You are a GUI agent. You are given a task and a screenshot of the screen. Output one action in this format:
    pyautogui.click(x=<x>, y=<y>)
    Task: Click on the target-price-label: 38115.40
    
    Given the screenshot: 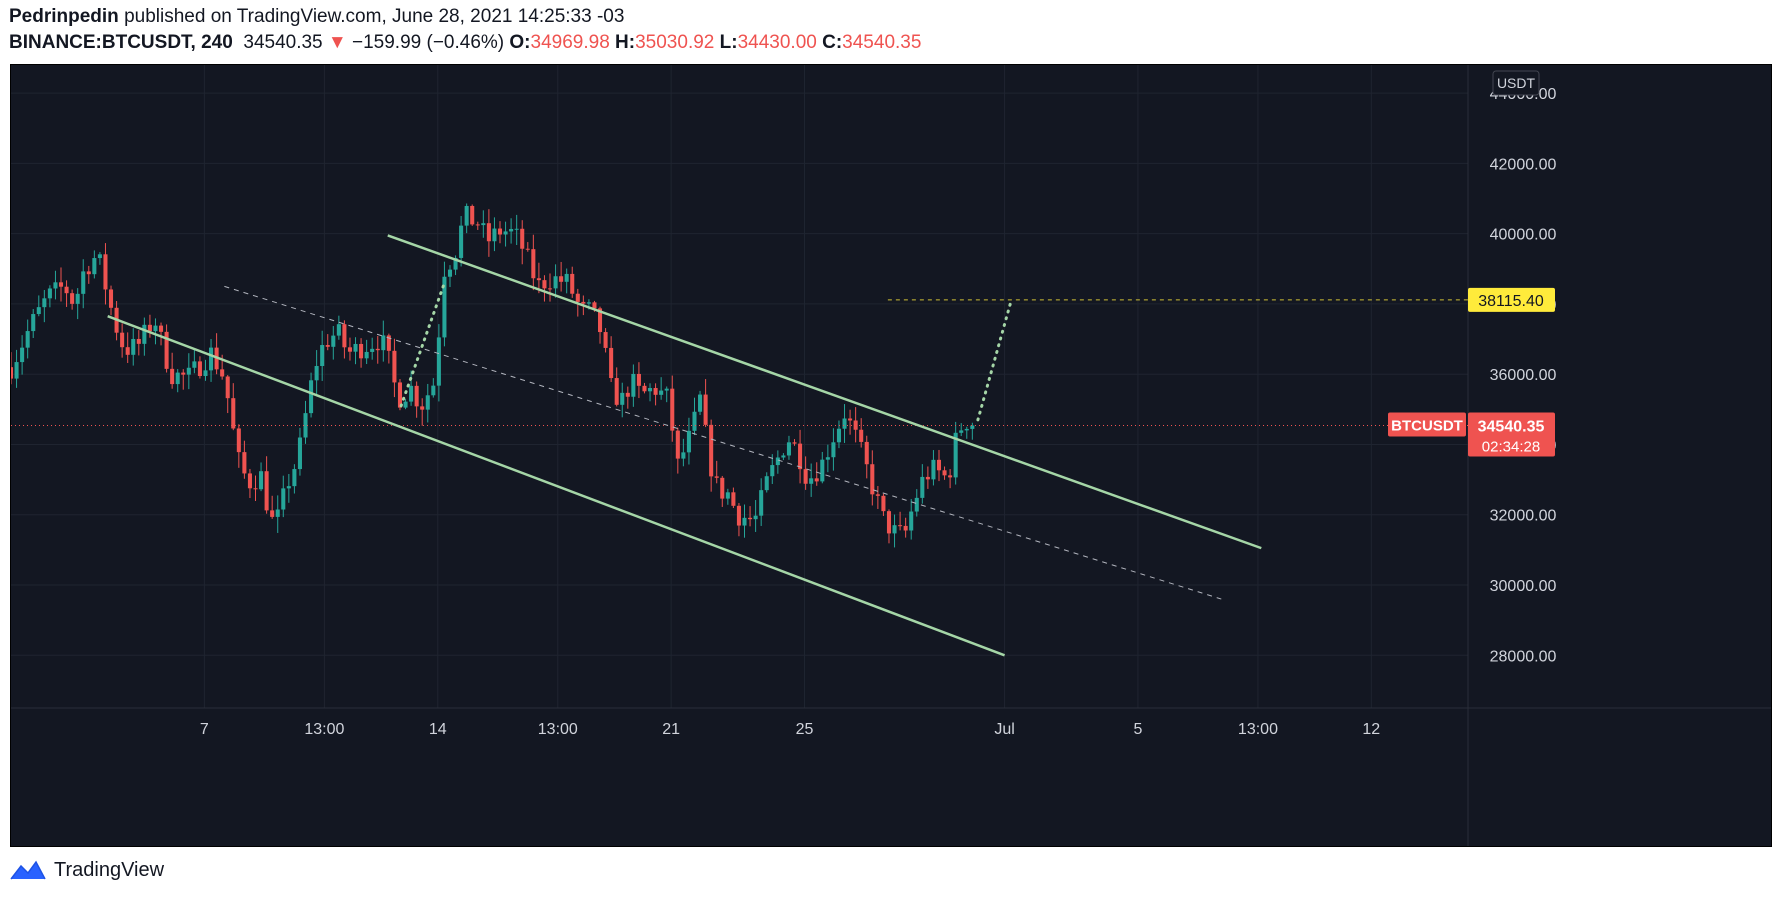 What is the action you would take?
    pyautogui.click(x=1511, y=301)
    